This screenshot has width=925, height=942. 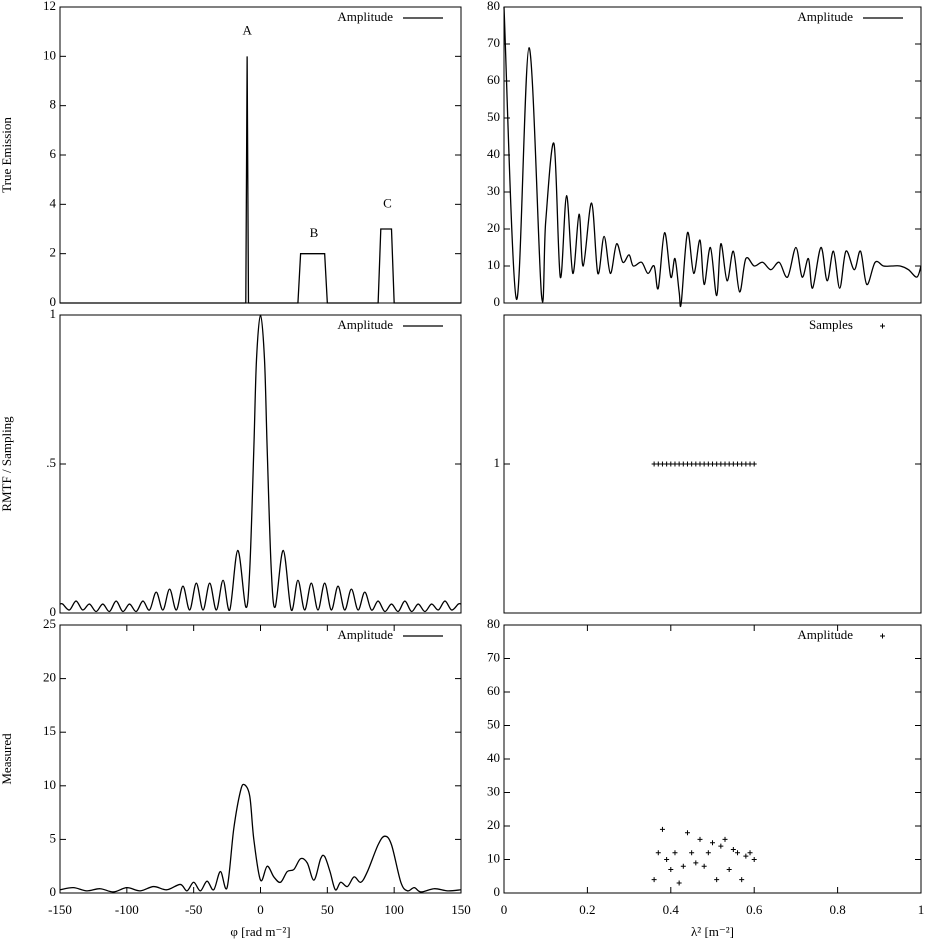 I want to click on x-tick-label: 150, so click(x=461, y=909).